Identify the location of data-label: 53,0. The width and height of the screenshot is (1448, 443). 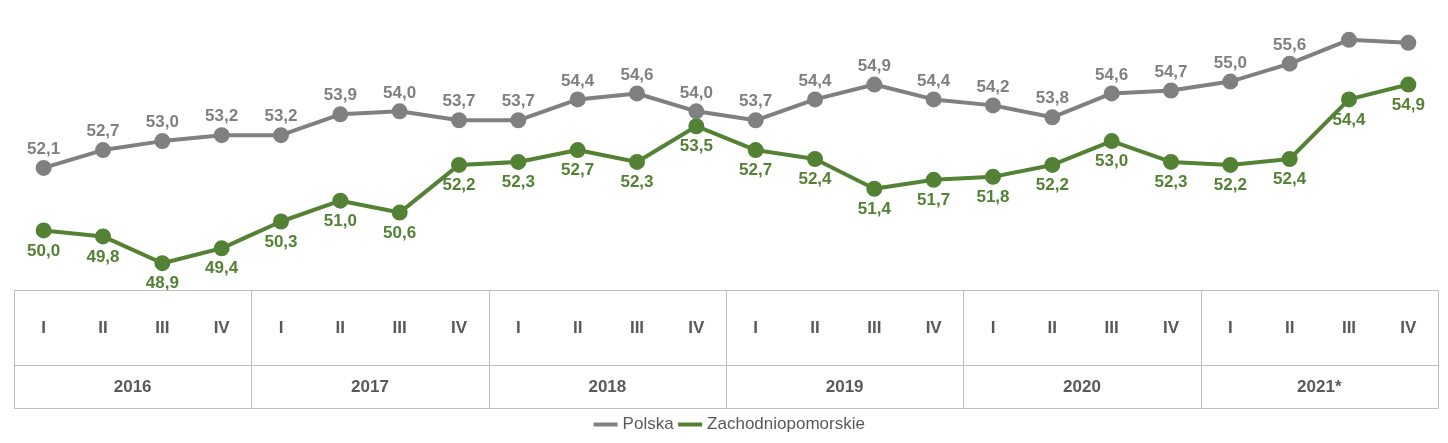
(162, 122).